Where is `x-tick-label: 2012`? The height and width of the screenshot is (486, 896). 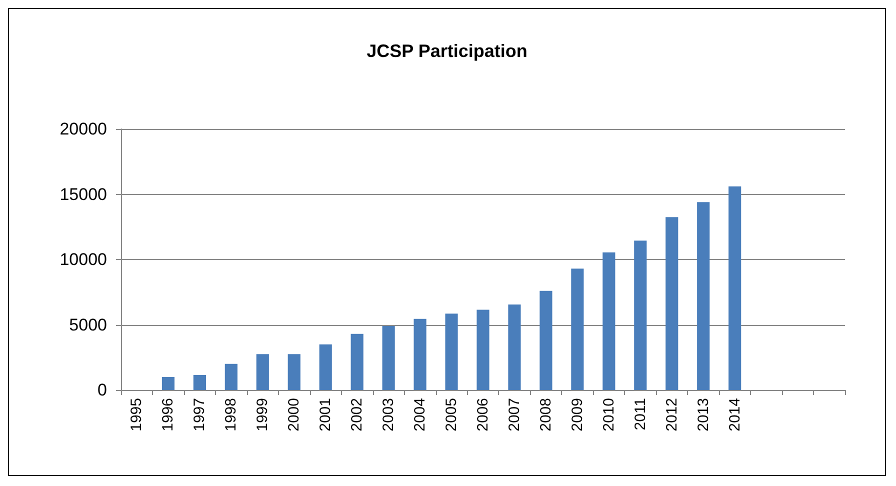
x-tick-label: 2012 is located at coordinates (671, 415).